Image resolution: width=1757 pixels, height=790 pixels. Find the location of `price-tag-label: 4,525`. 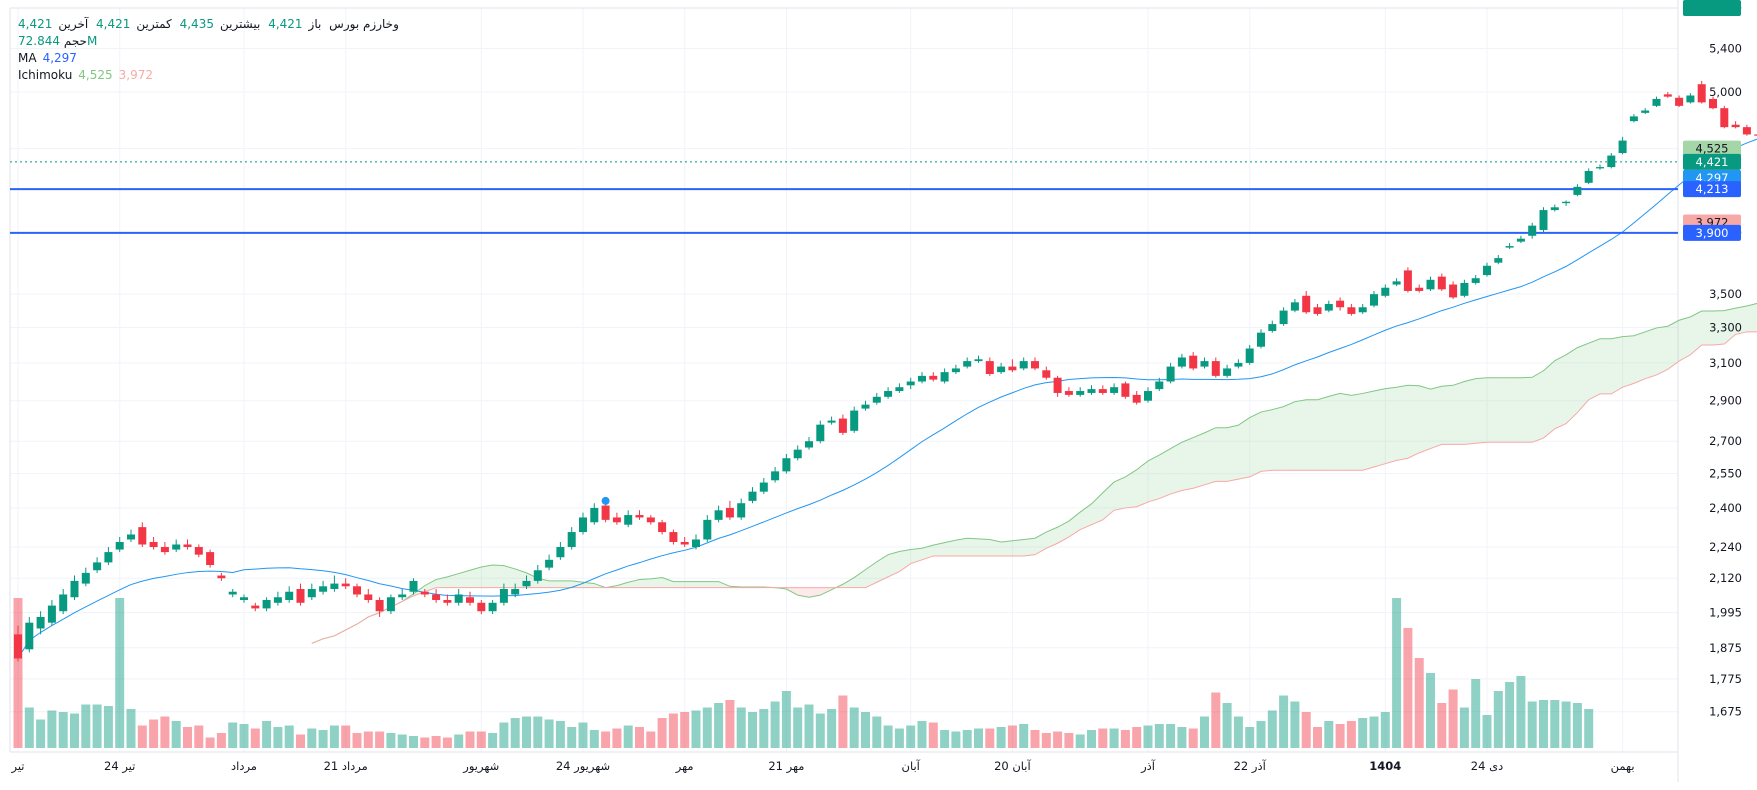

price-tag-label: 4,525 is located at coordinates (1712, 149).